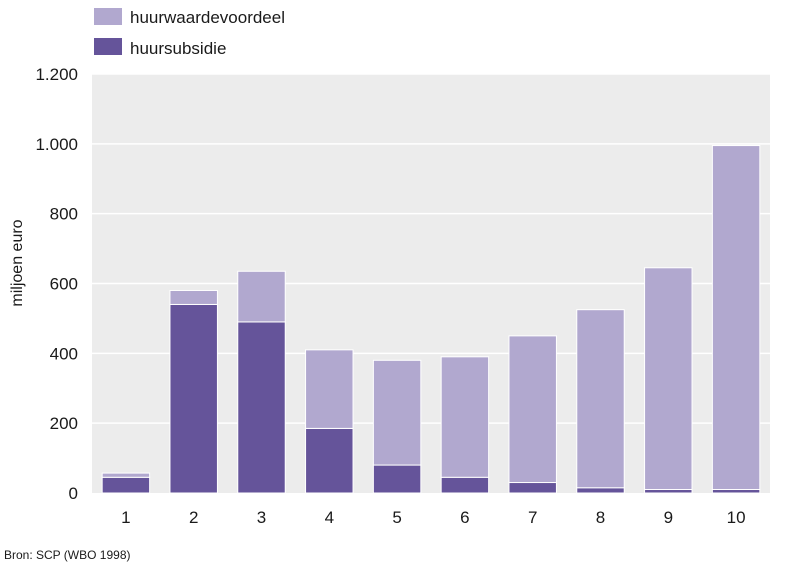 The height and width of the screenshot is (566, 794). I want to click on y-axis-title: miljoen euro, so click(17, 262).